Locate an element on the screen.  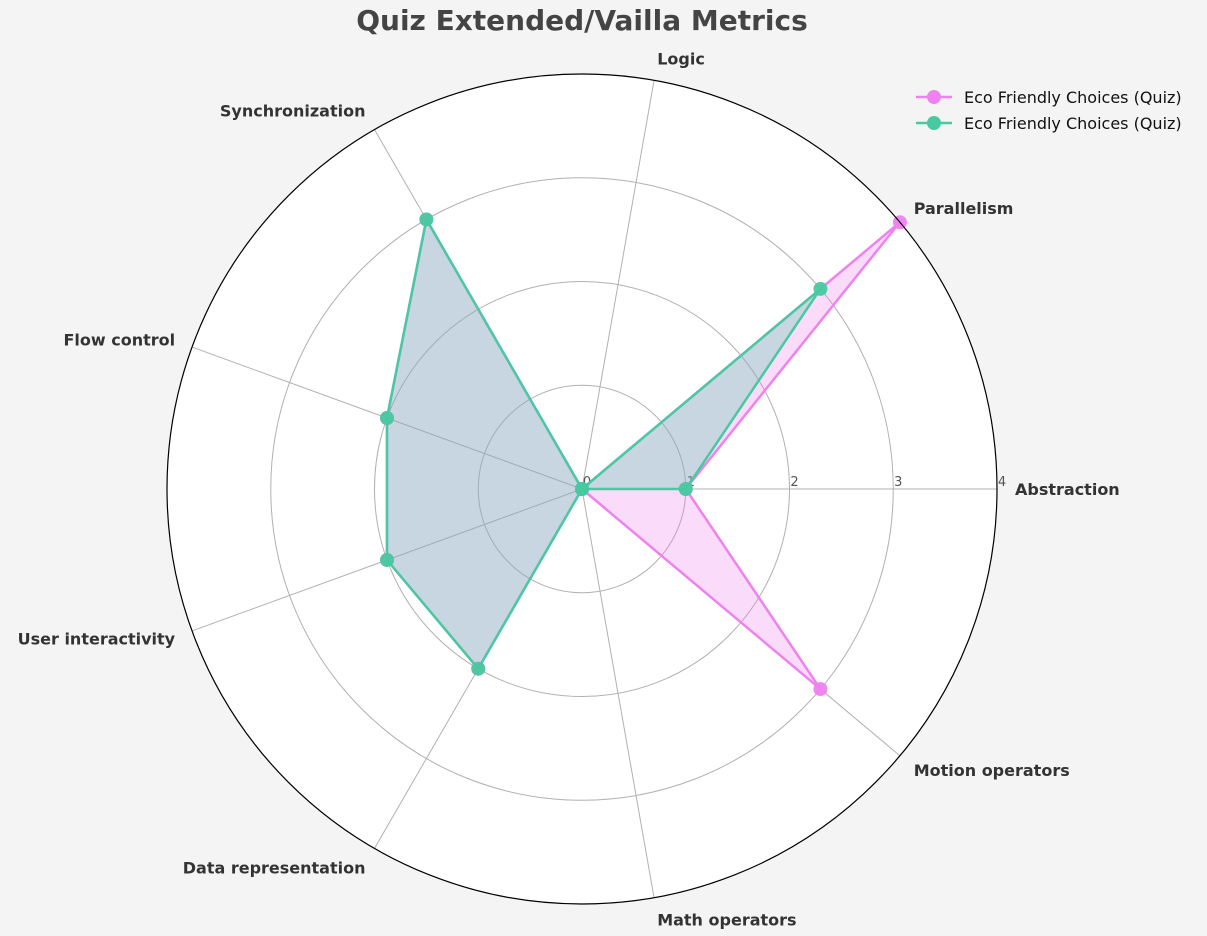
chart-title: Quiz Extended/Vailla Metrics is located at coordinates (582, 20).